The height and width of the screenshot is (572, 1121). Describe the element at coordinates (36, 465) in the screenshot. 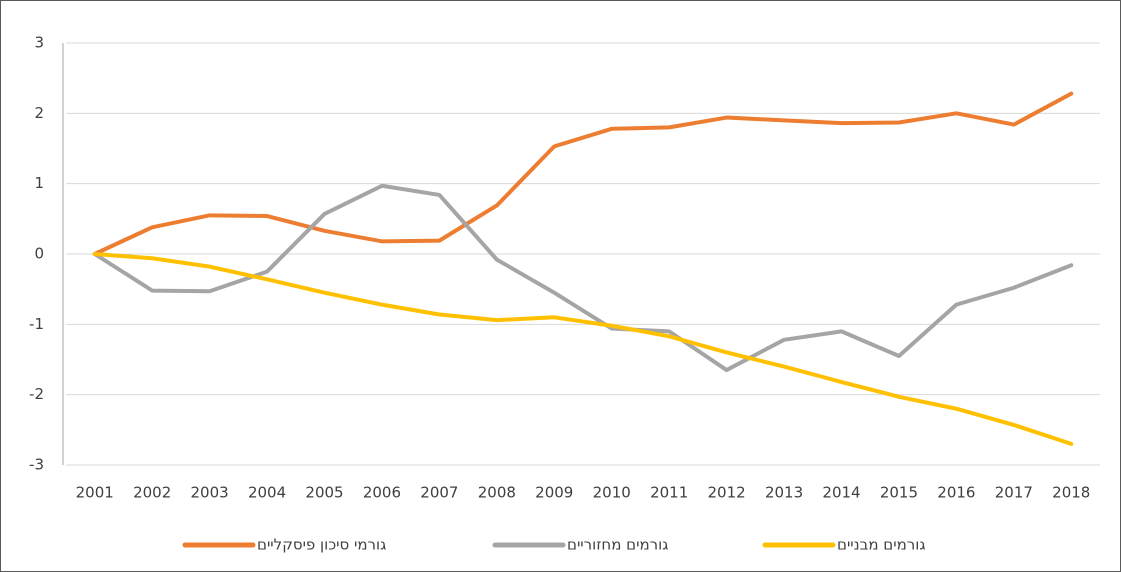

I see `y-tick-label: -3` at that location.